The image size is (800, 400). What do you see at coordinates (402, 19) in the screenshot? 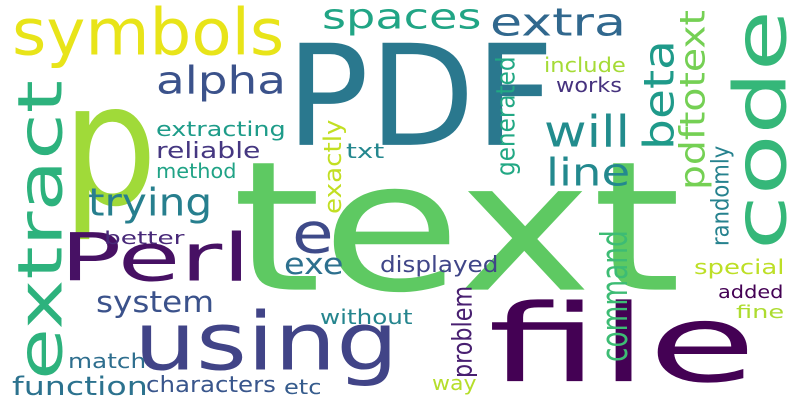
I see `word-spaces: spaces` at bounding box center [402, 19].